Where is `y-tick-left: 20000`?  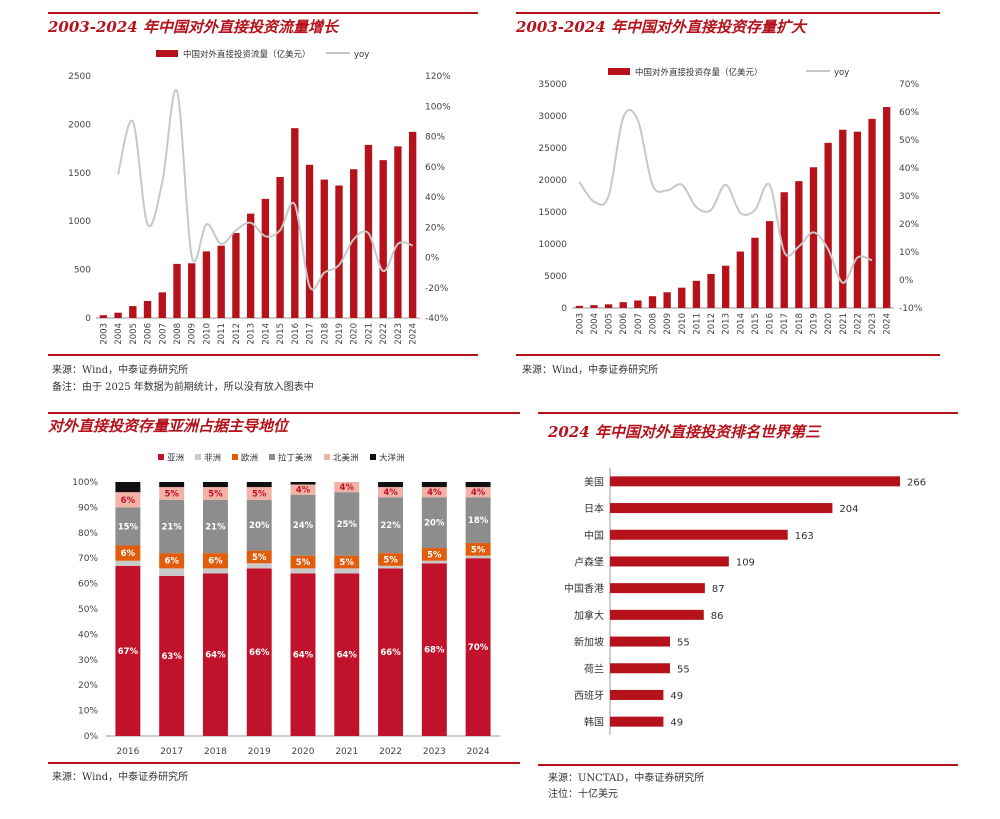
y-tick-left: 20000 is located at coordinates (552, 181).